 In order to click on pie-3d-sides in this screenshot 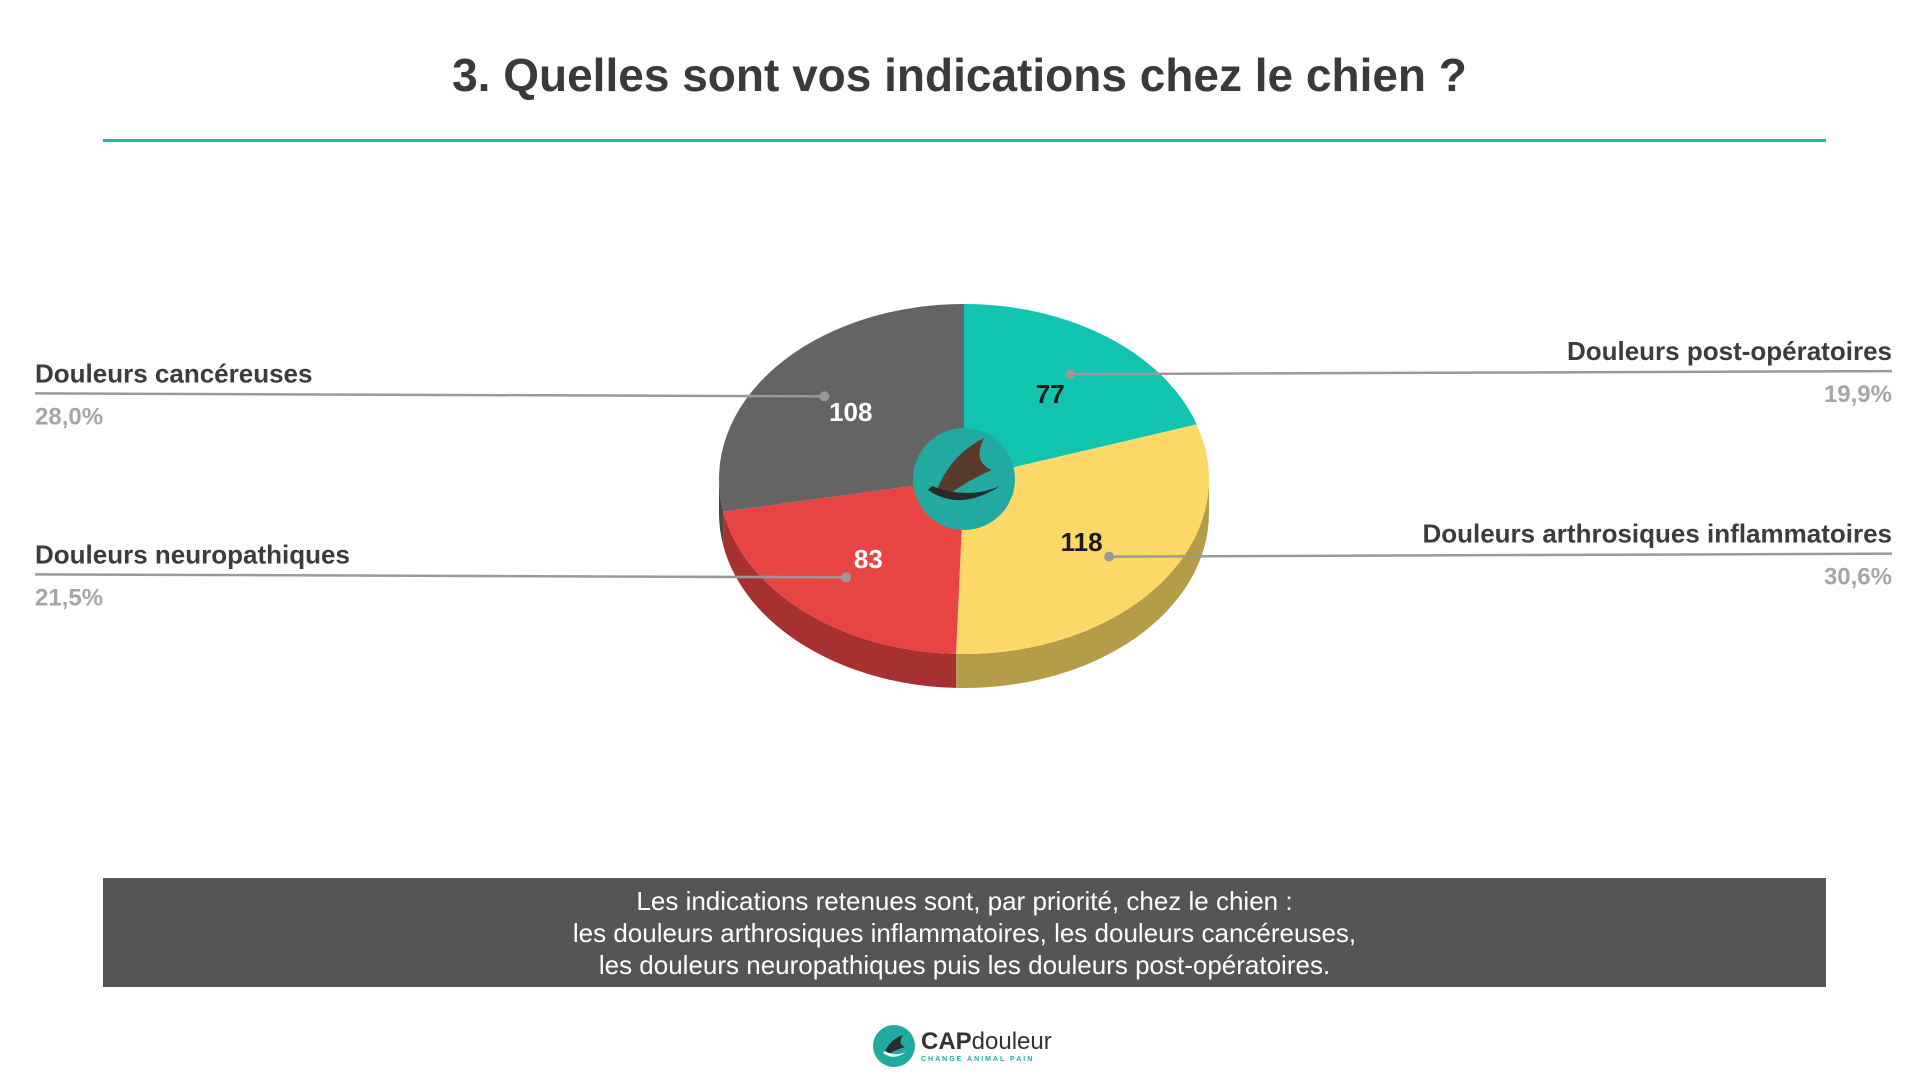, I will do `click(964, 584)`.